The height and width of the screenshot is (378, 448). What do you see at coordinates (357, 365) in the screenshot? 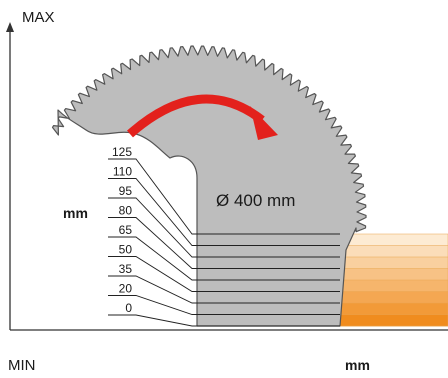
I see `horizontal-unit-label: mm` at bounding box center [357, 365].